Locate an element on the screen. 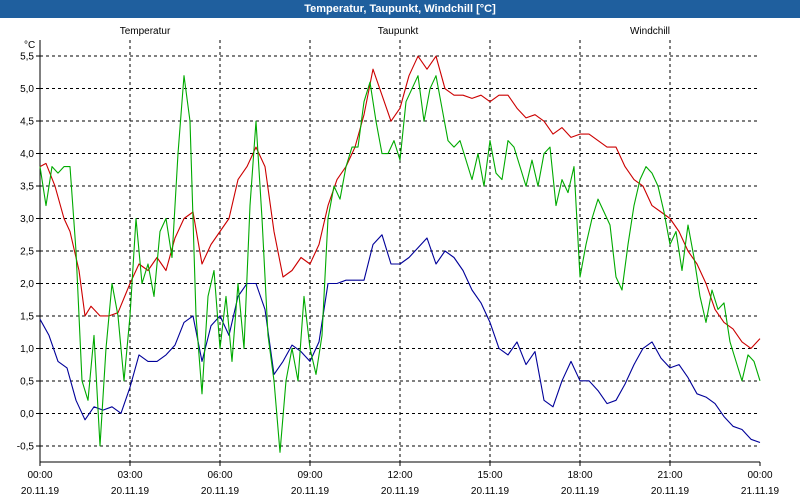 This screenshot has width=800, height=500. y-tick-label: 4,5 is located at coordinates (27, 122).